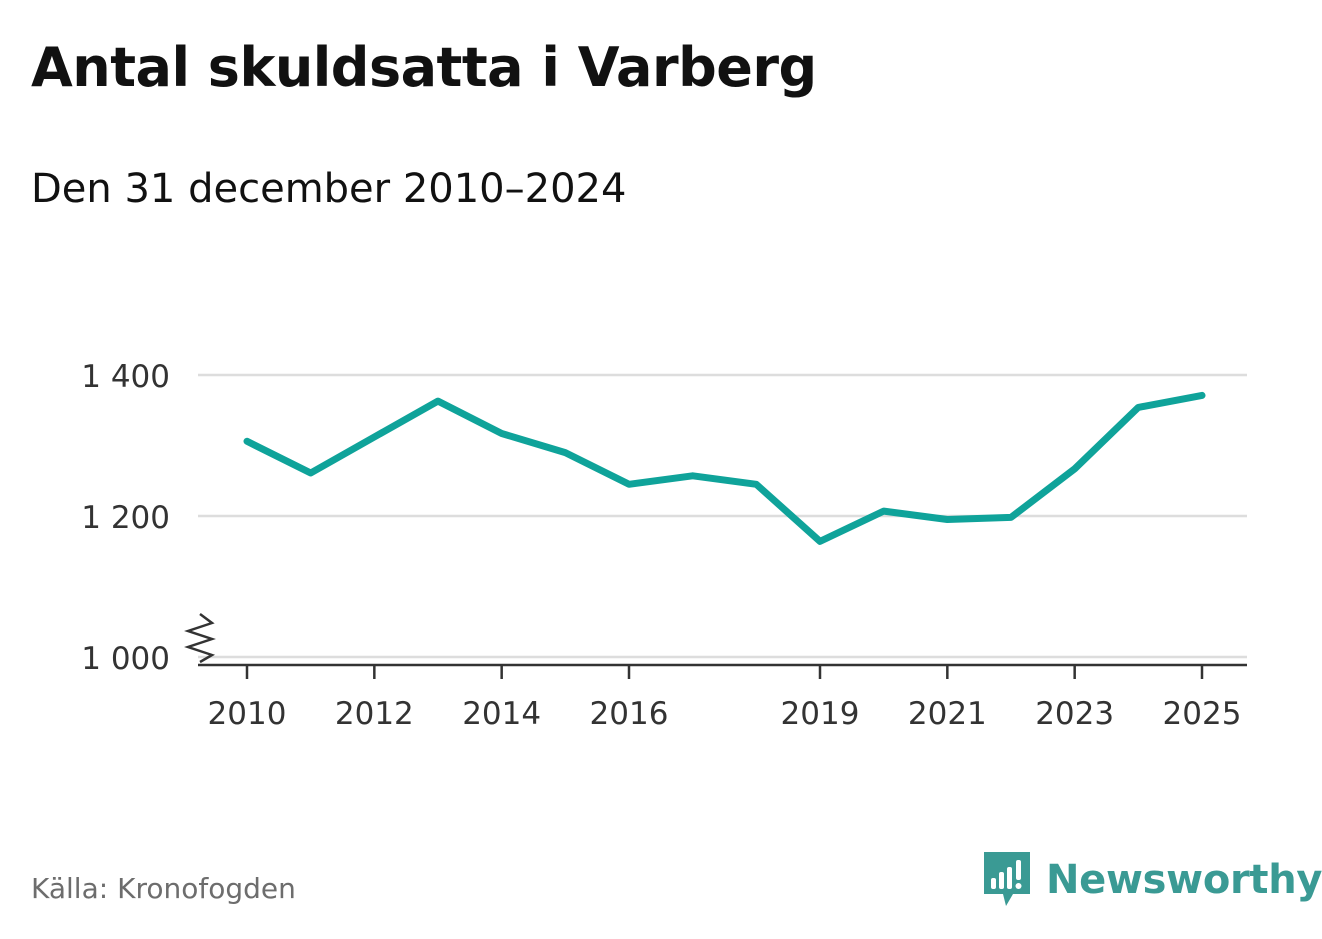 Image resolution: width=1322 pixels, height=939 pixels. Describe the element at coordinates (125, 518) in the screenshot. I see `y-tick-label: 1 200` at that location.